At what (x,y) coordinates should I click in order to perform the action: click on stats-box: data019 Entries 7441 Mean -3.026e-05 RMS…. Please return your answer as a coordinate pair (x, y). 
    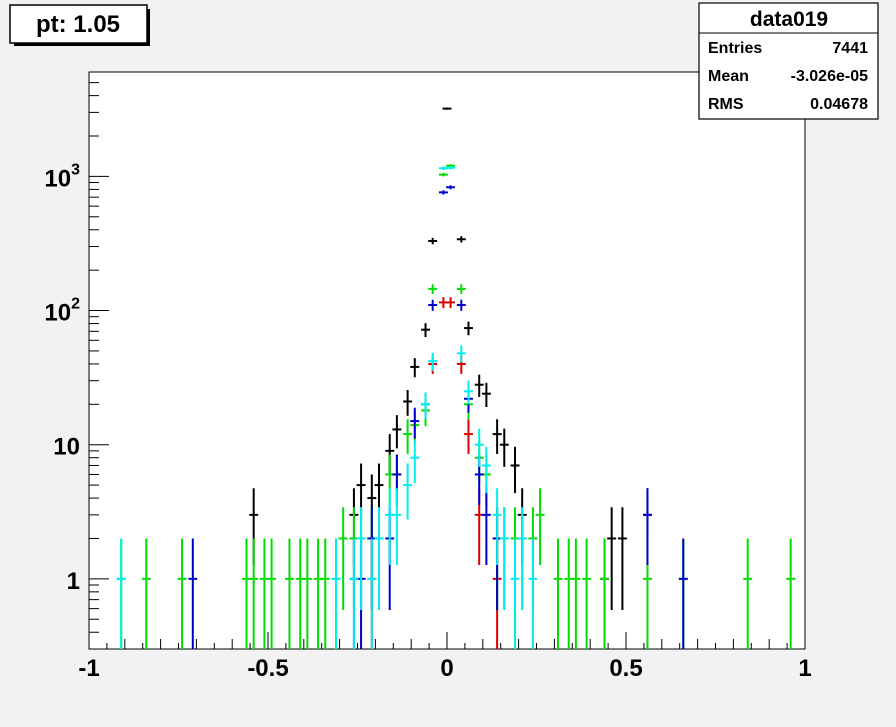
    Looking at the image, I should click on (788, 61).